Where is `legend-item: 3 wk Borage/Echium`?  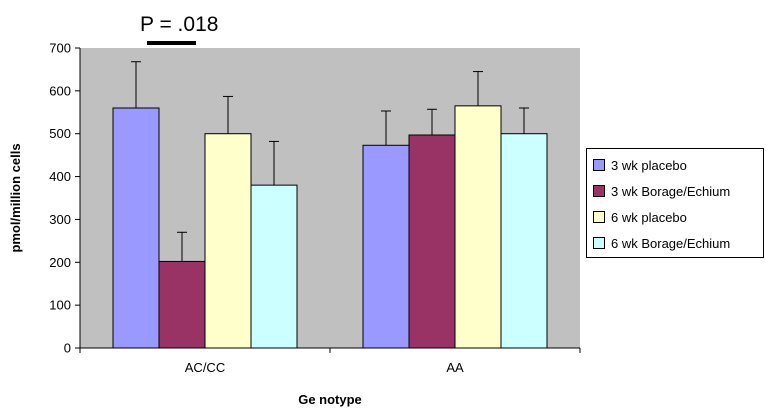 legend-item: 3 wk Borage/Echium is located at coordinates (678, 191).